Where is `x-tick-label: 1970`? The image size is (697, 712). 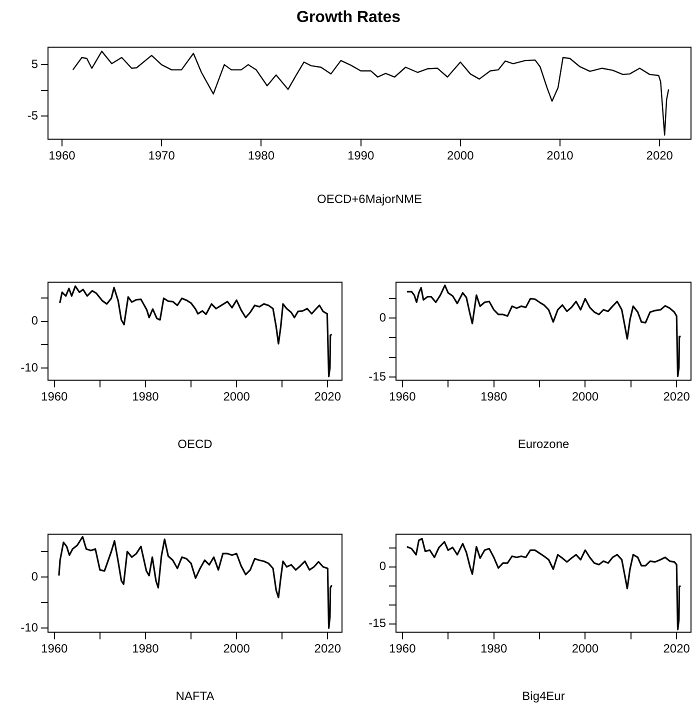
x-tick-label: 1970 is located at coordinates (162, 155).